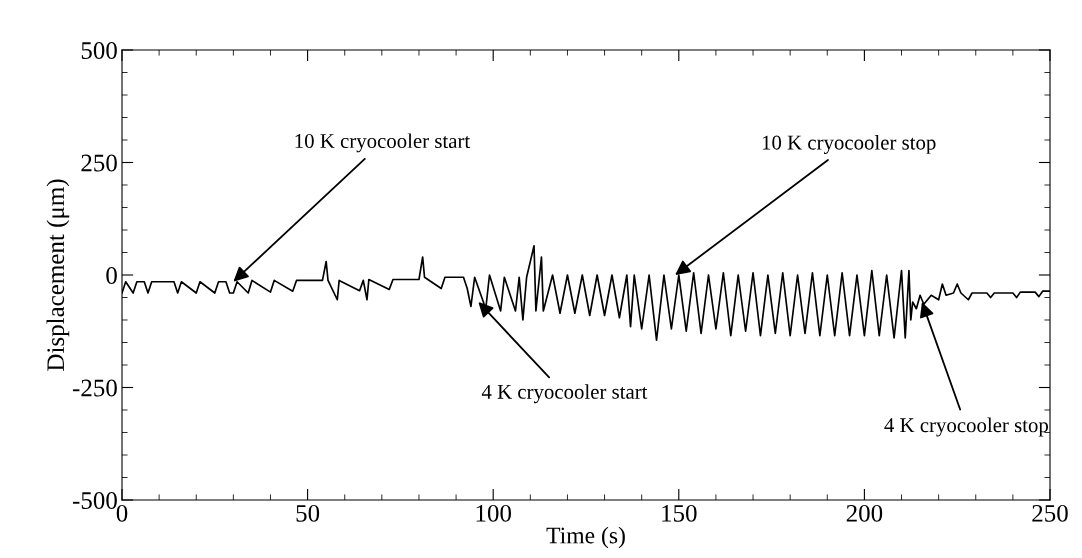  I want to click on x-tick-label: 50, so click(308, 513).